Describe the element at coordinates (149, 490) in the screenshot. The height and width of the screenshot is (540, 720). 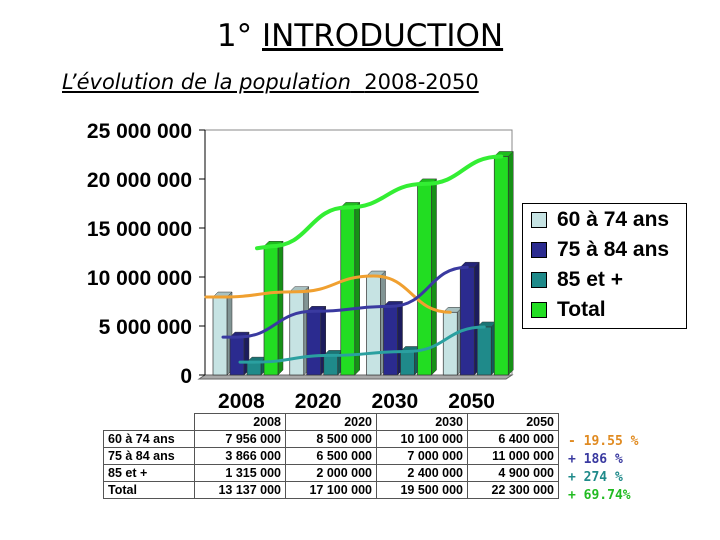
I see `row-label: Total` at that location.